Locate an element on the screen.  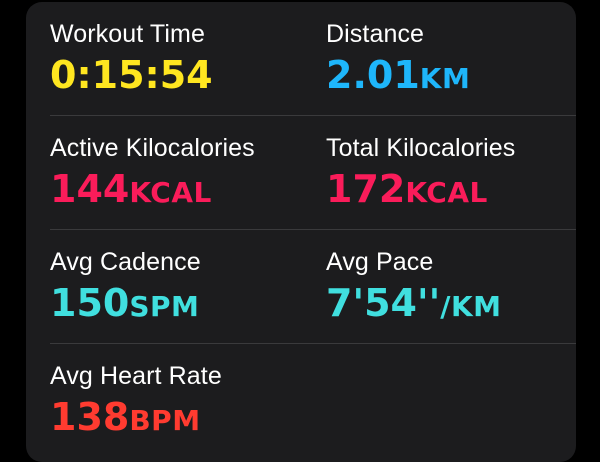
total-kilocalories-unit: KCAL is located at coordinates (446, 192).